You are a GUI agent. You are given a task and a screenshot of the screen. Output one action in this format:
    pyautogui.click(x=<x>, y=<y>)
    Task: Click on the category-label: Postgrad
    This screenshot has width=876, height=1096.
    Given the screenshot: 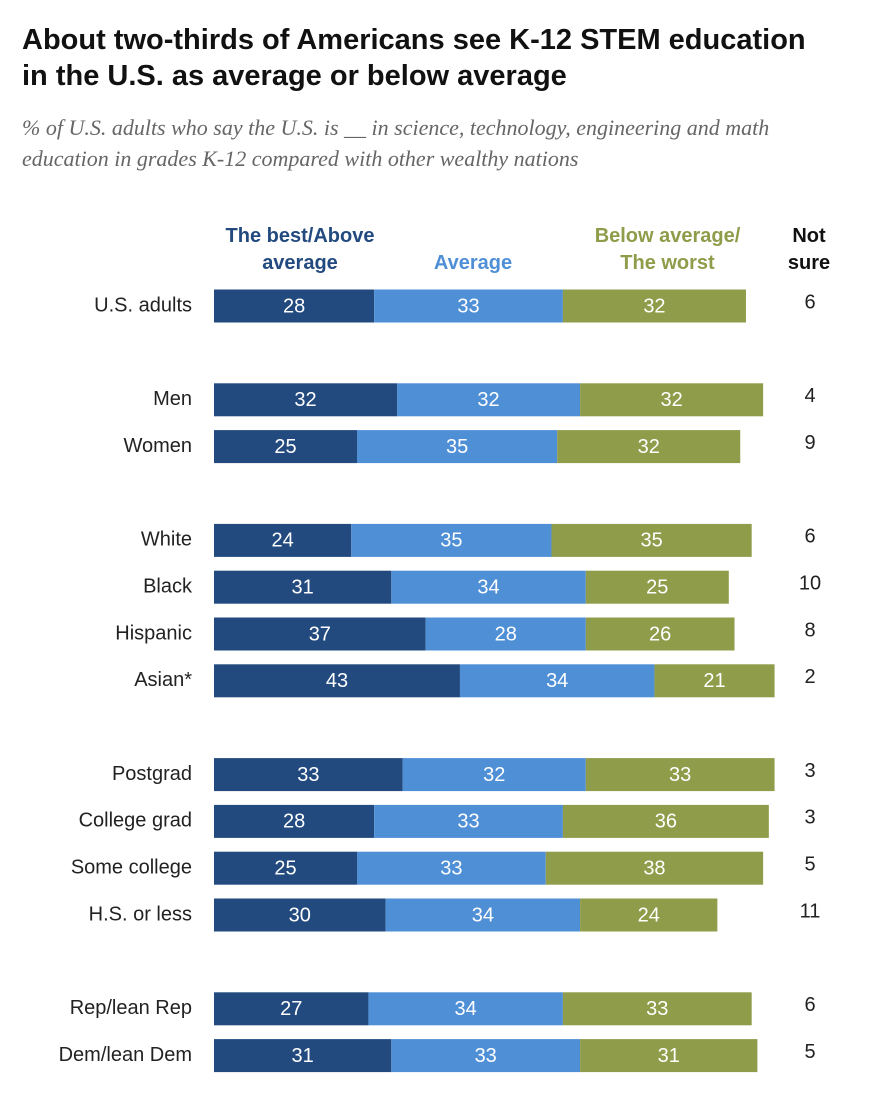 What is the action you would take?
    pyautogui.click(x=152, y=774)
    